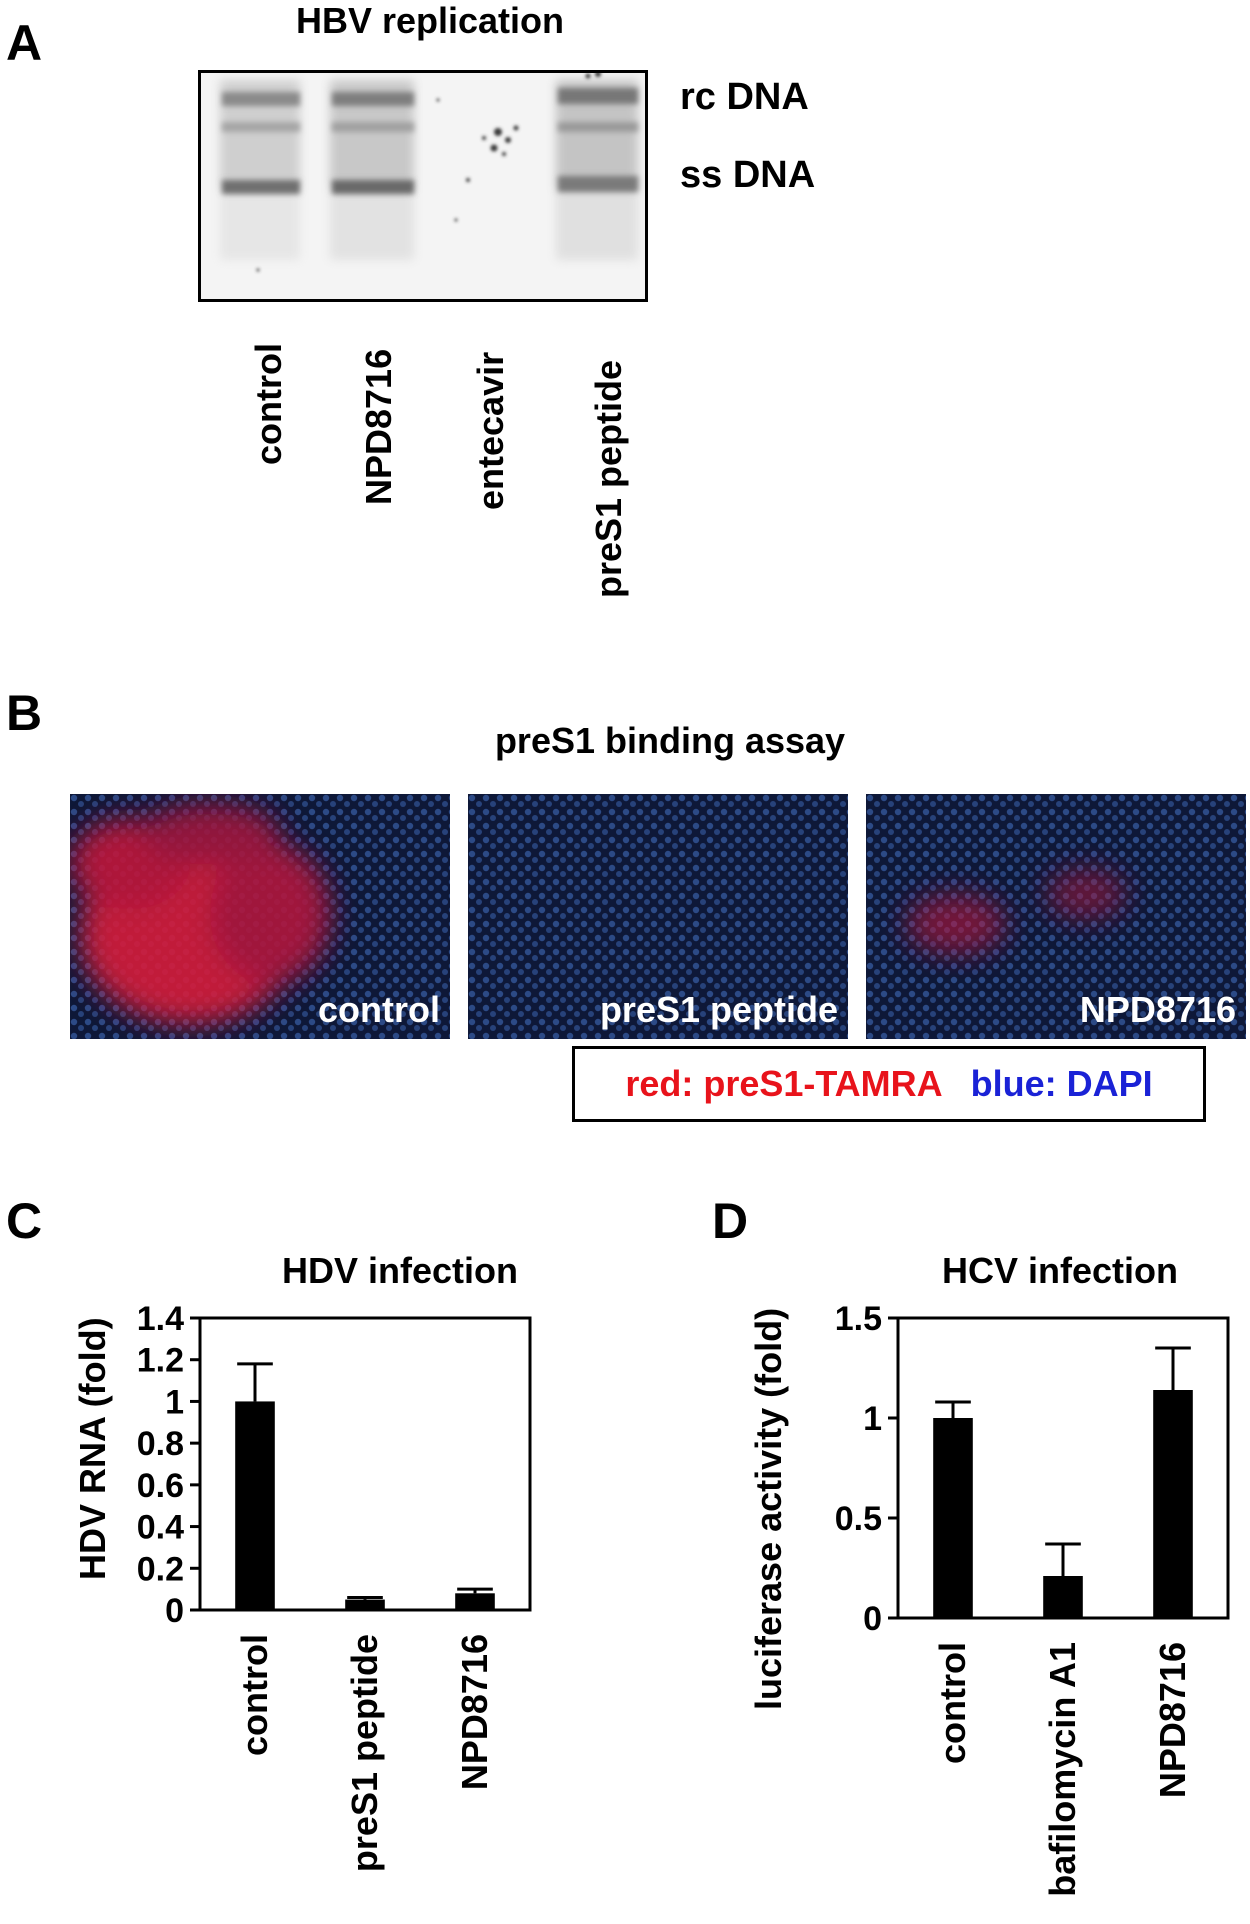  I want to click on rc-dna-bands, so click(430, 110).